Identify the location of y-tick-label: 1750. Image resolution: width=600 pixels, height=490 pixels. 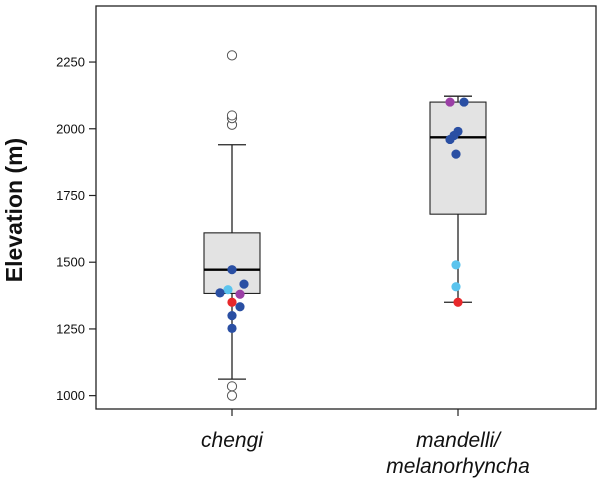
(70, 195).